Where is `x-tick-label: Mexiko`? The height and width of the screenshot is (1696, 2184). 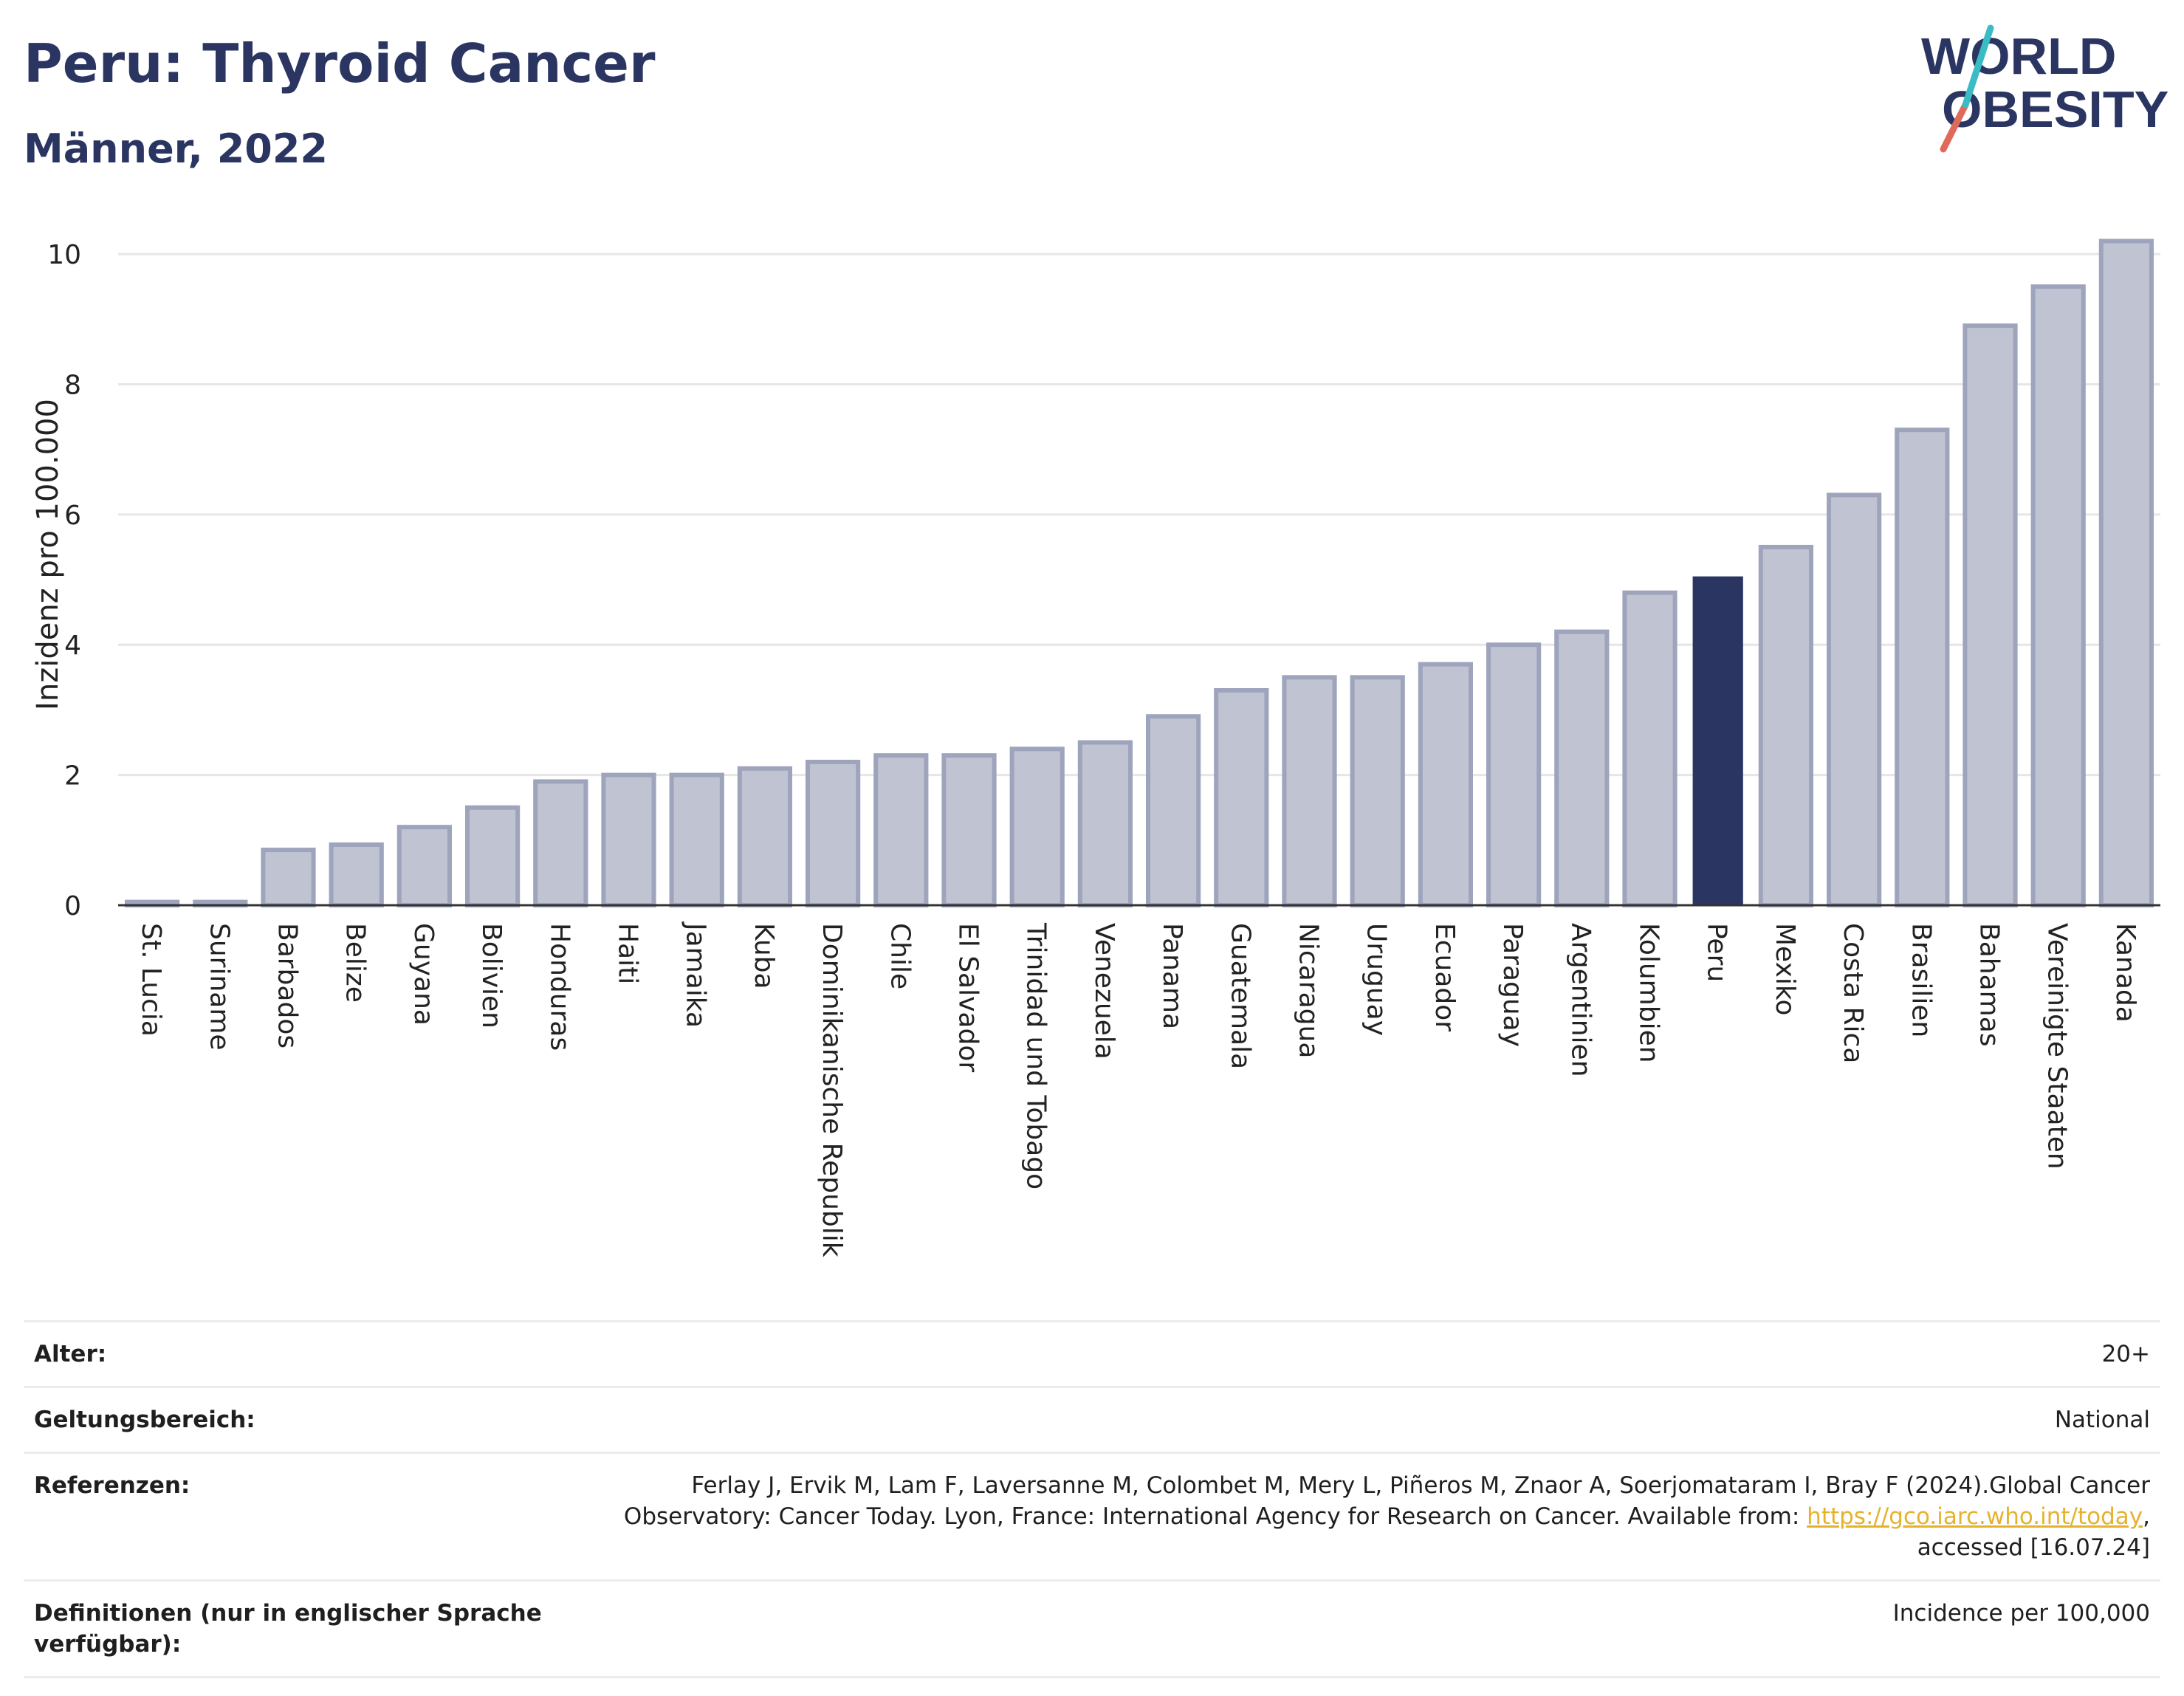
x-tick-label: Mexiko is located at coordinates (1785, 969).